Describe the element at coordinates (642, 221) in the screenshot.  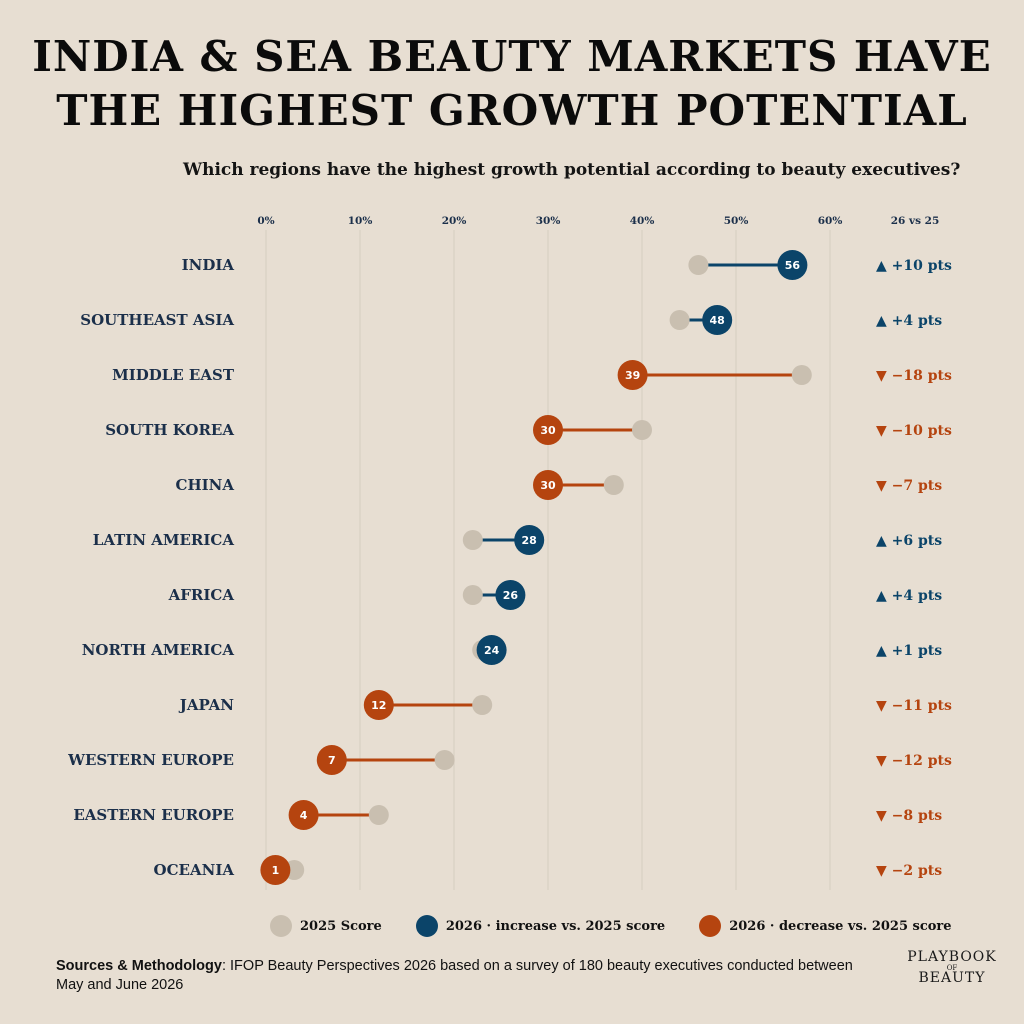
I see `x-tick-label: 40%` at that location.